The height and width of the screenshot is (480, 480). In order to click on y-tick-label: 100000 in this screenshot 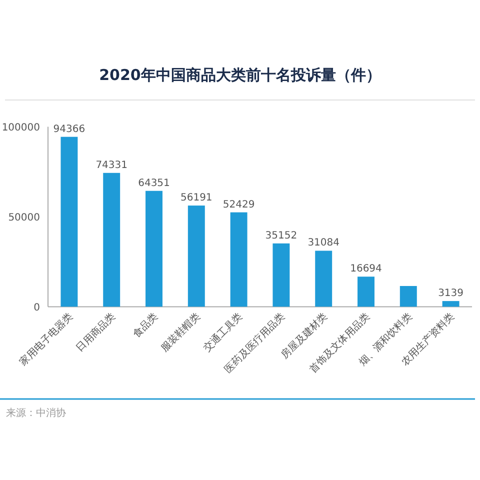, I will do `click(21, 128)`.